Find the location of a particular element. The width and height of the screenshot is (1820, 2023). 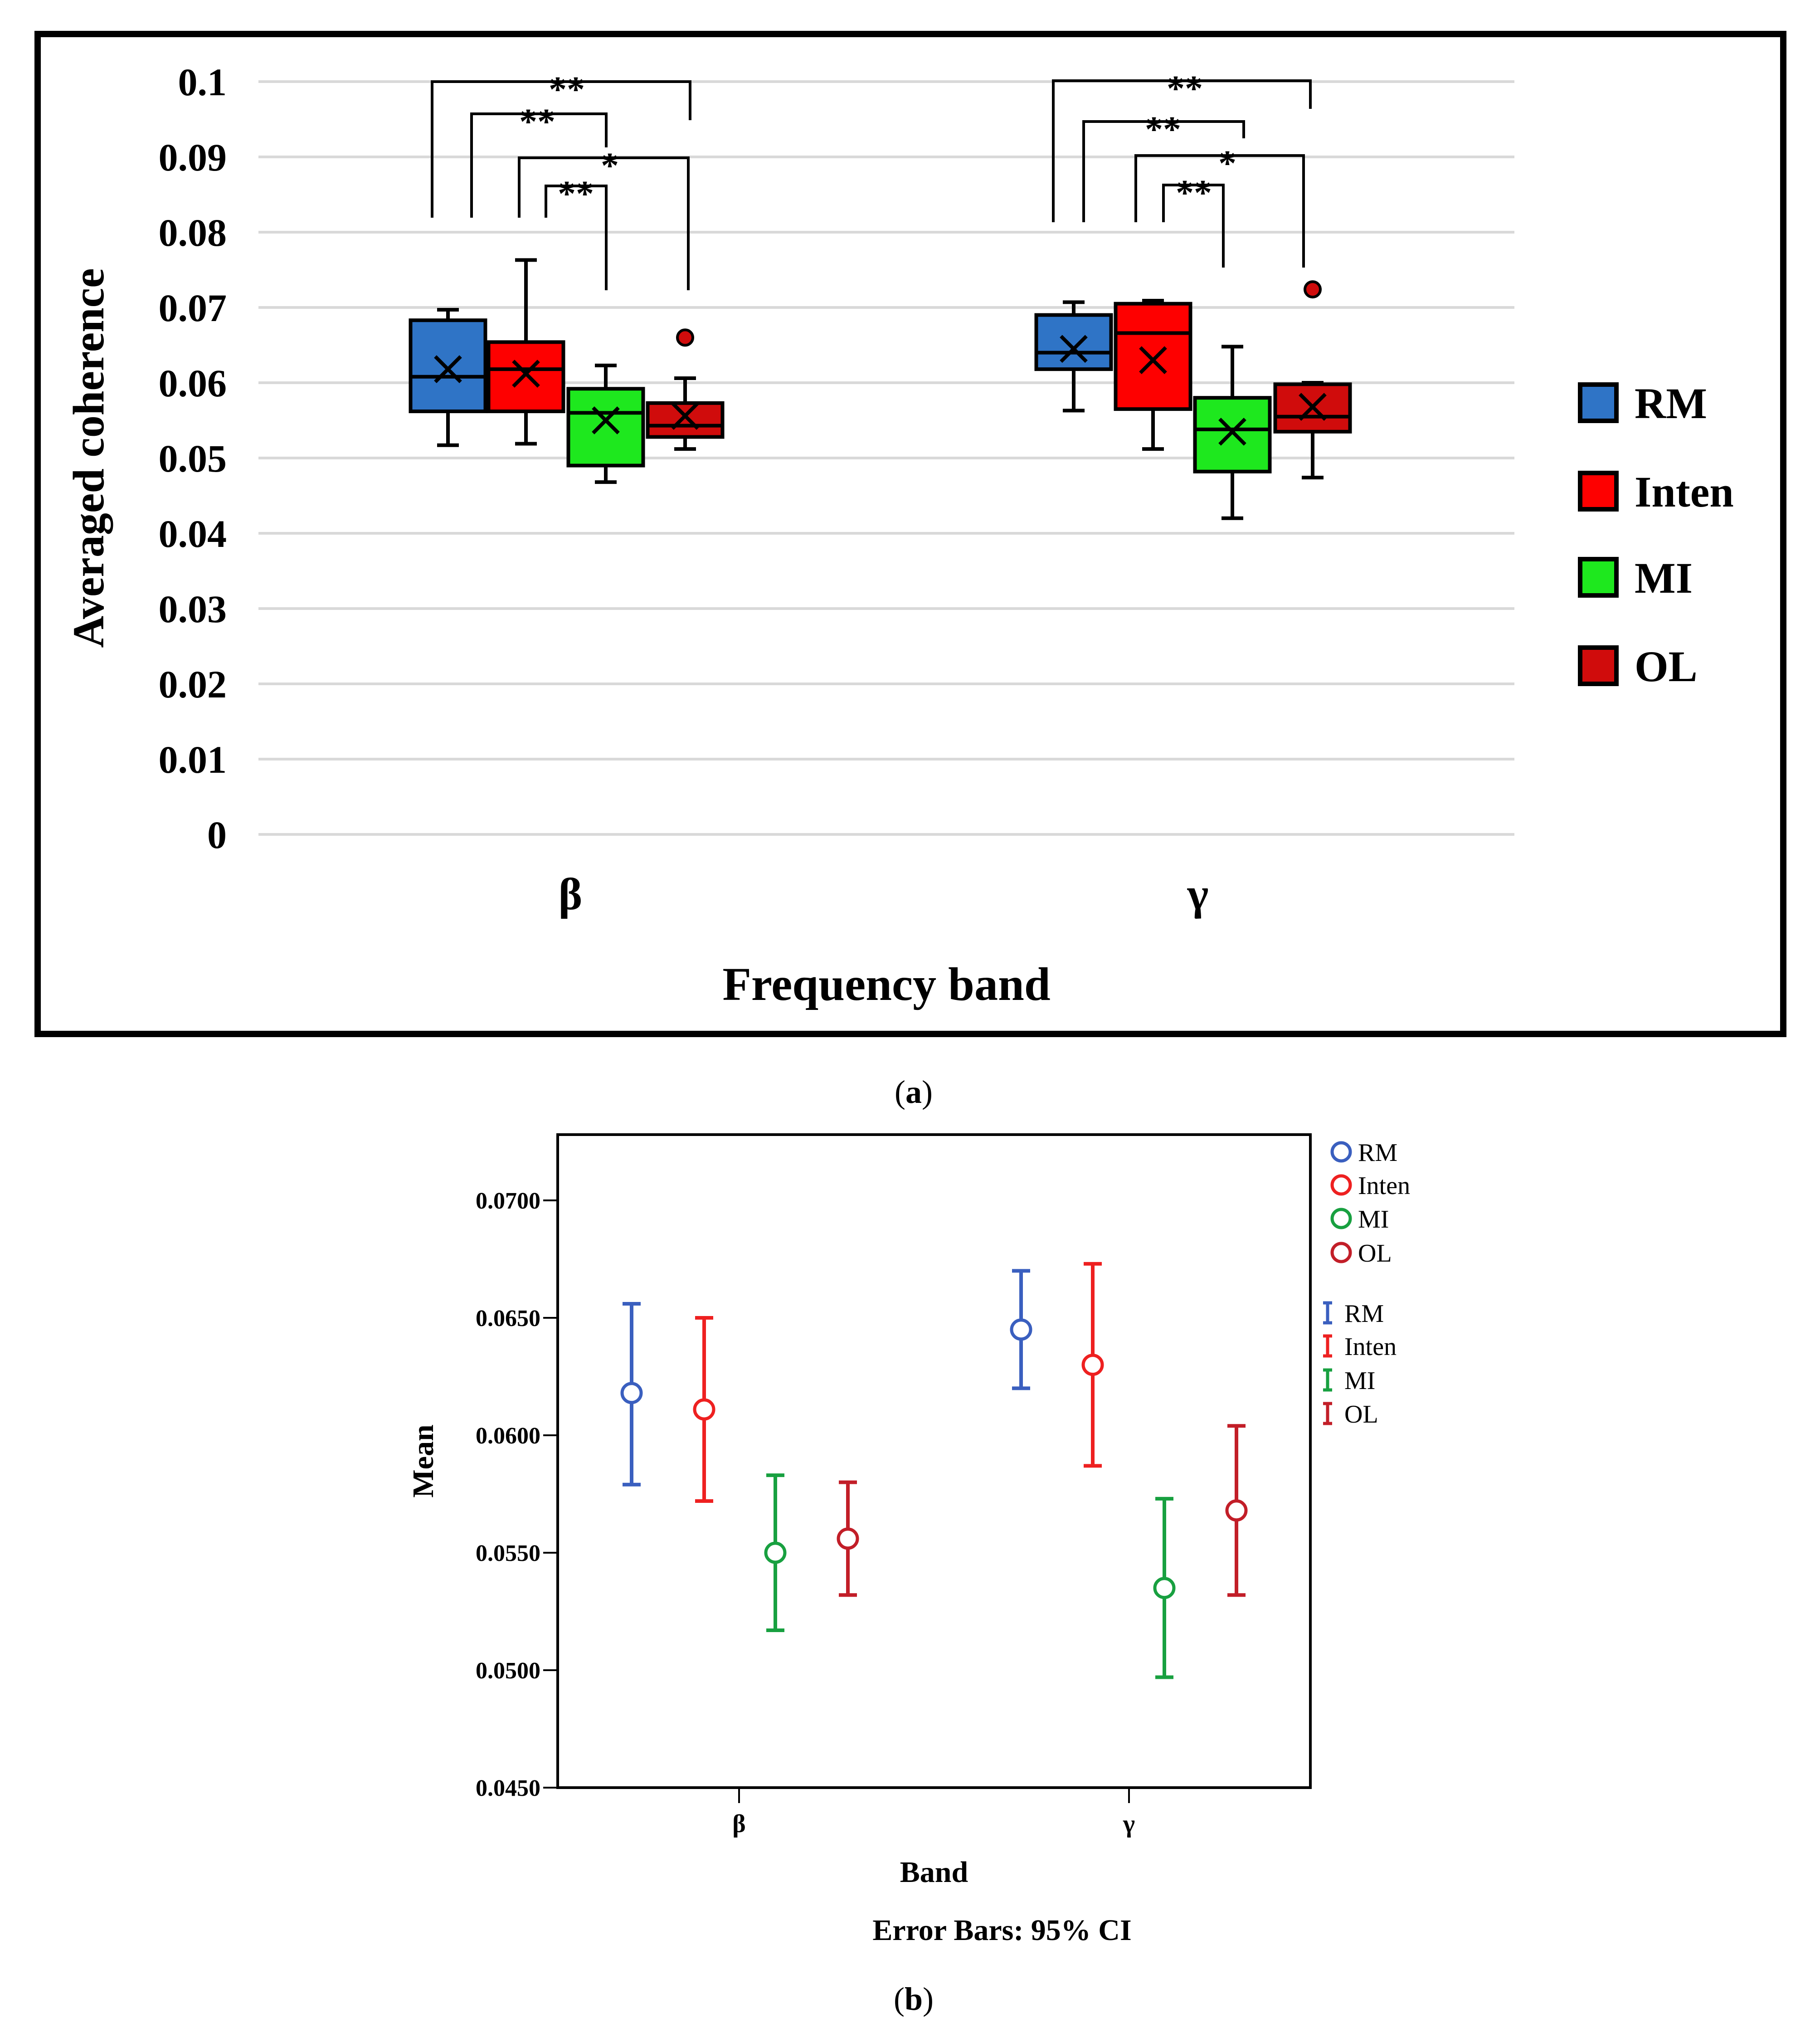

legend-bar-marker-MI is located at coordinates (1328, 1380).